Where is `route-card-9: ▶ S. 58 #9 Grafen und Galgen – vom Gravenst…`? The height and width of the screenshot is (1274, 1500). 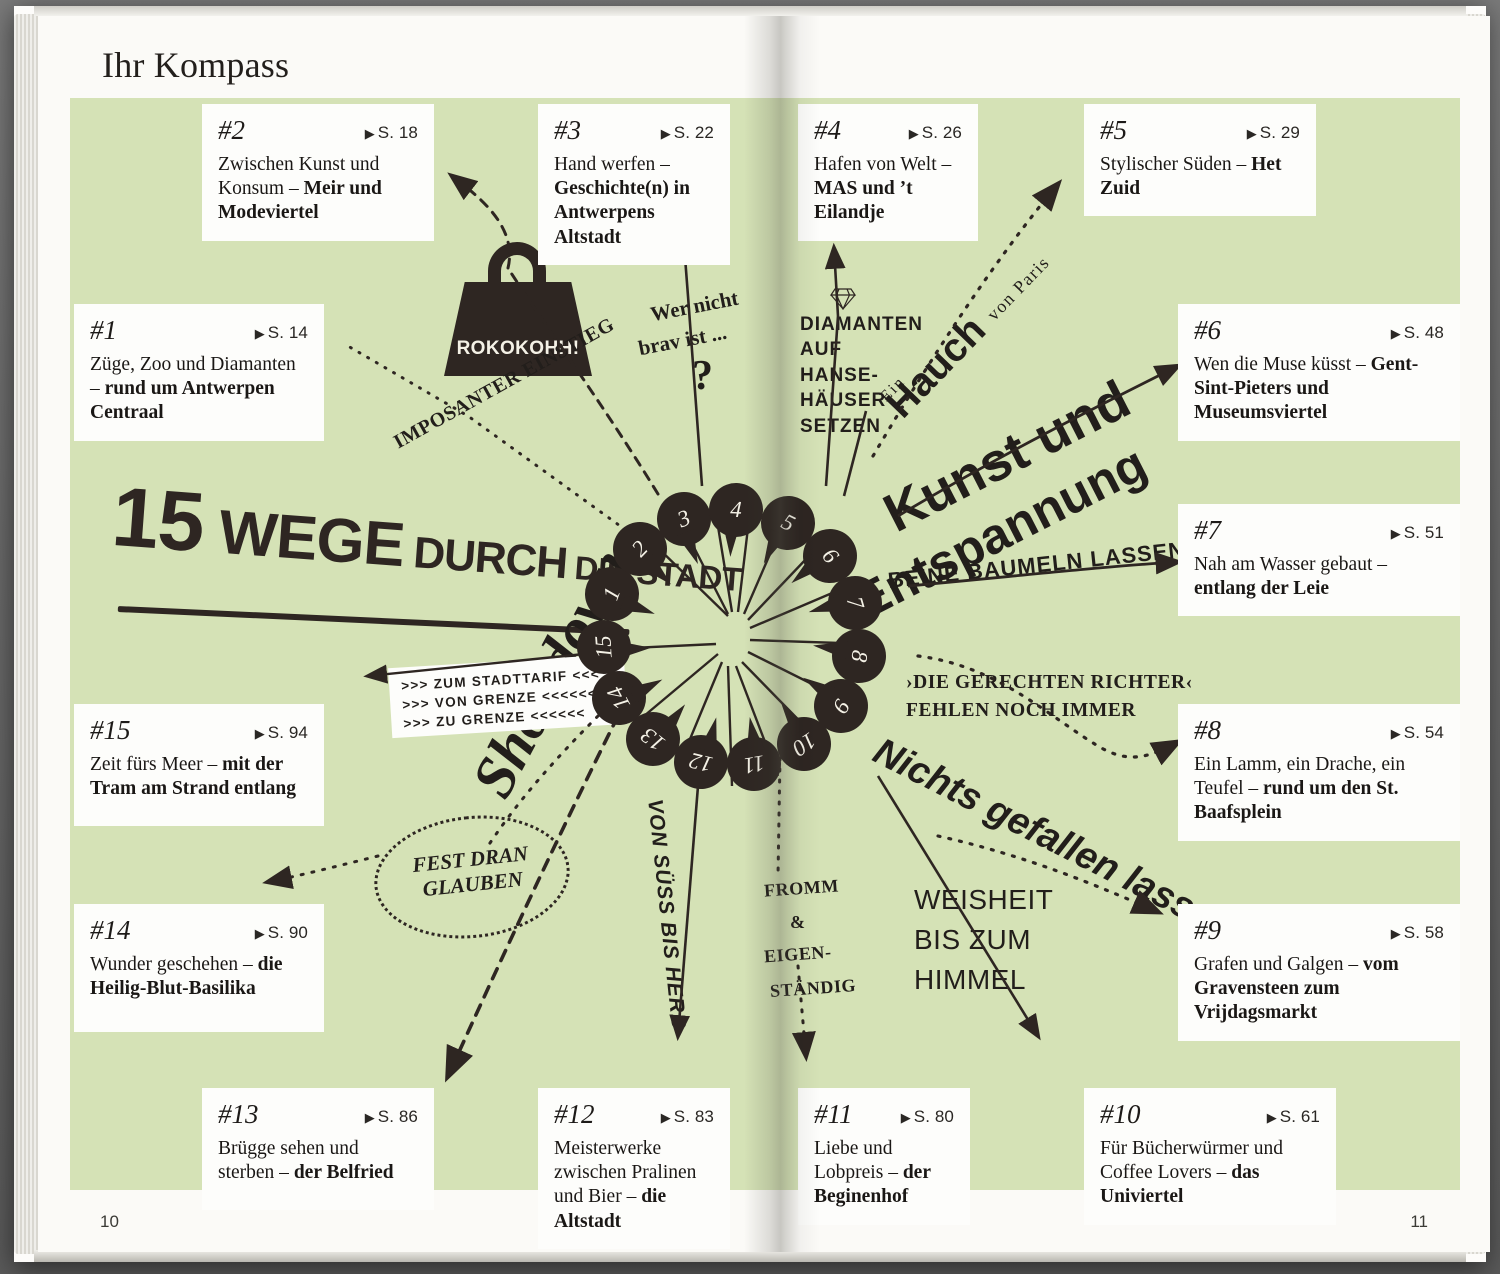 route-card-9: ▶ S. 58 #9 Grafen und Galgen – vom Gravenst… is located at coordinates (1319, 972).